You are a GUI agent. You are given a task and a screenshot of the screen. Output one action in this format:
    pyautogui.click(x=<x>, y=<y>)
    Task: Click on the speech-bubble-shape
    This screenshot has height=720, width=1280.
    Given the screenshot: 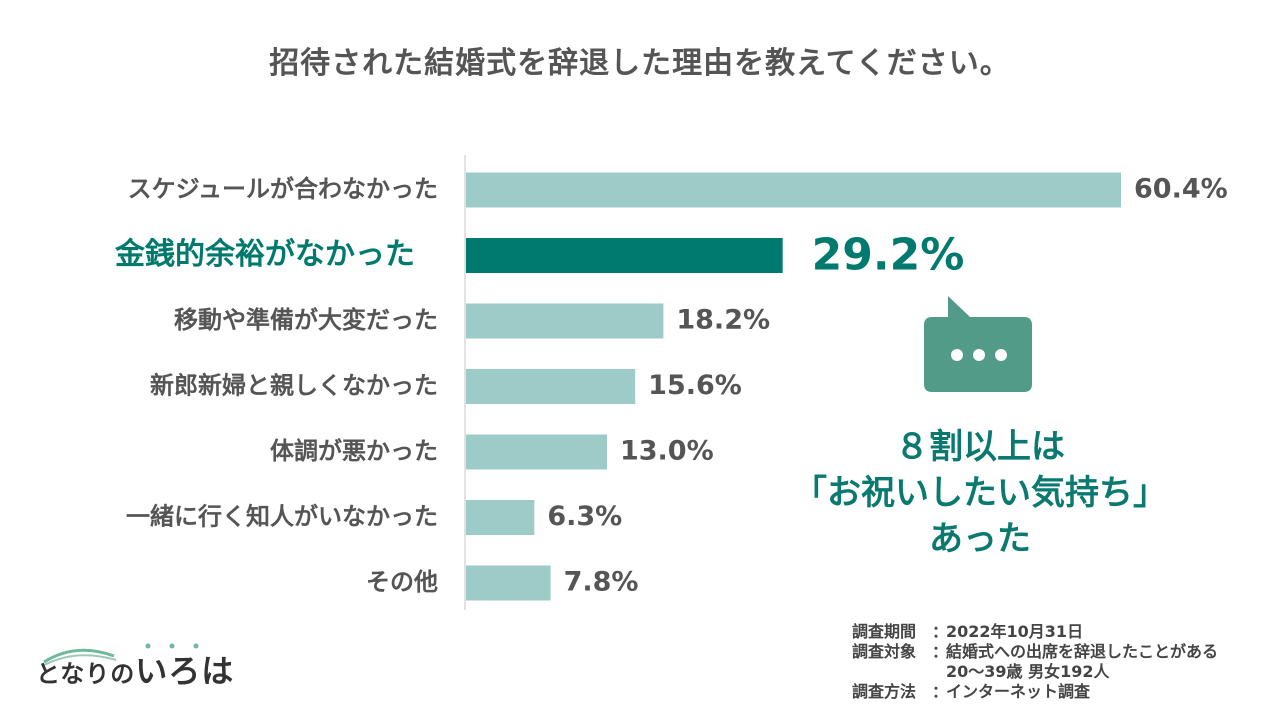 What is the action you would take?
    pyautogui.click(x=978, y=344)
    